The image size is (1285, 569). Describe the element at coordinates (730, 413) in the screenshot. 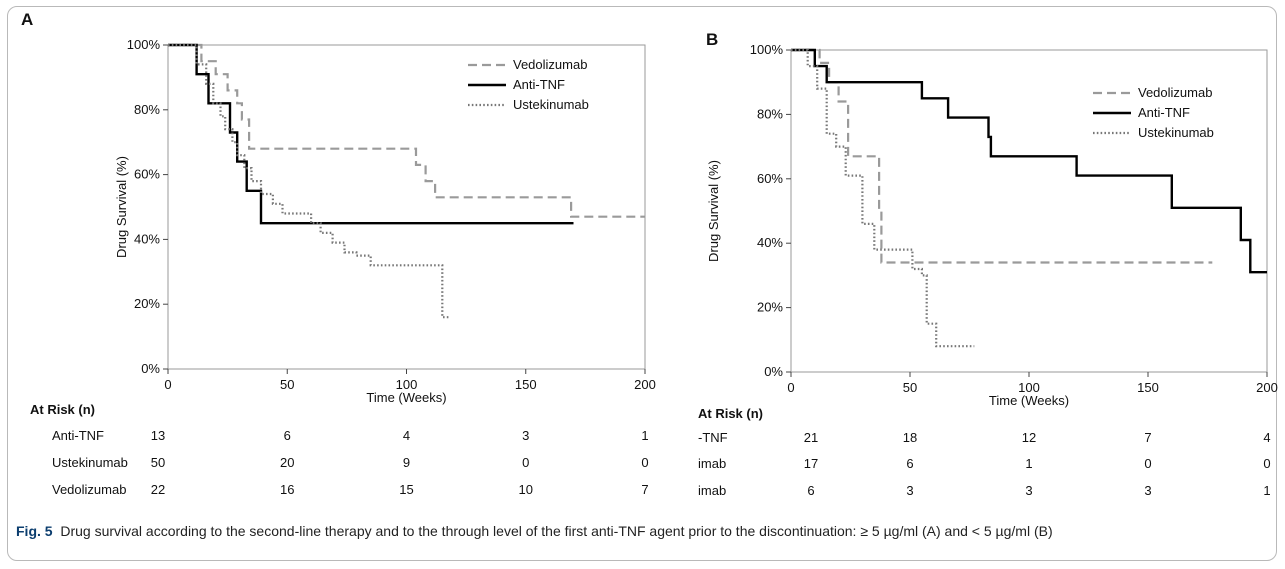

I see `panel-b-risk-header: At Risk (n)` at that location.